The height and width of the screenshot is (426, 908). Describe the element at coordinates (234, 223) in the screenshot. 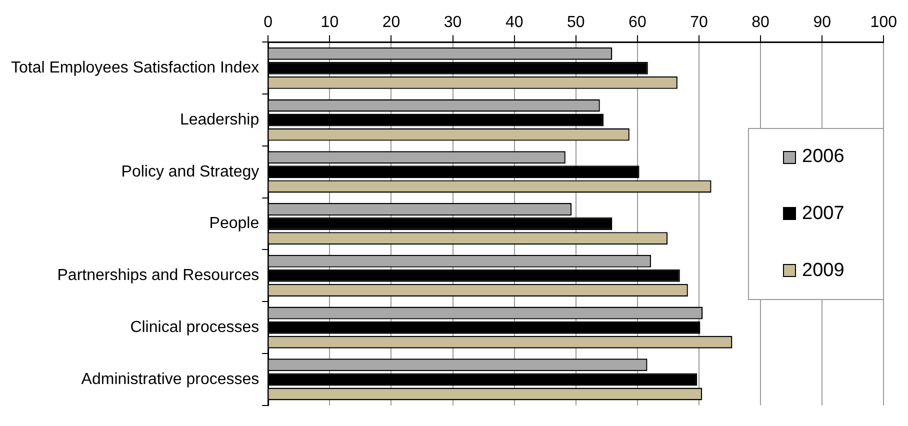

I see `y-tick-label: People` at that location.